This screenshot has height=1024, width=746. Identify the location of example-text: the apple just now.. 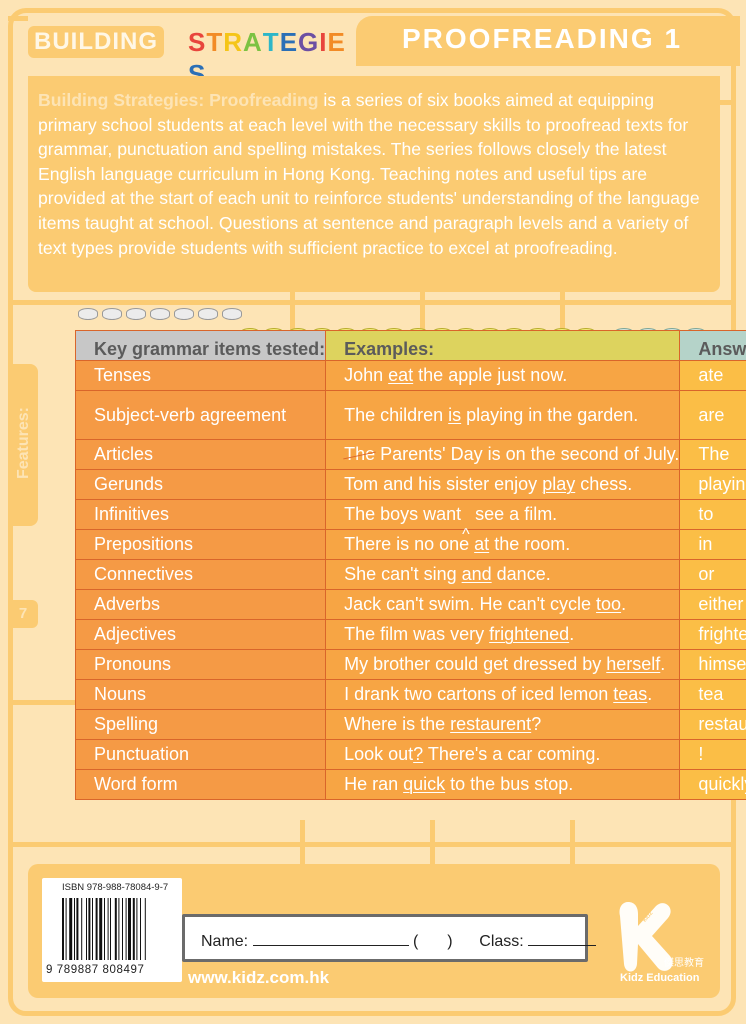
(490, 375).